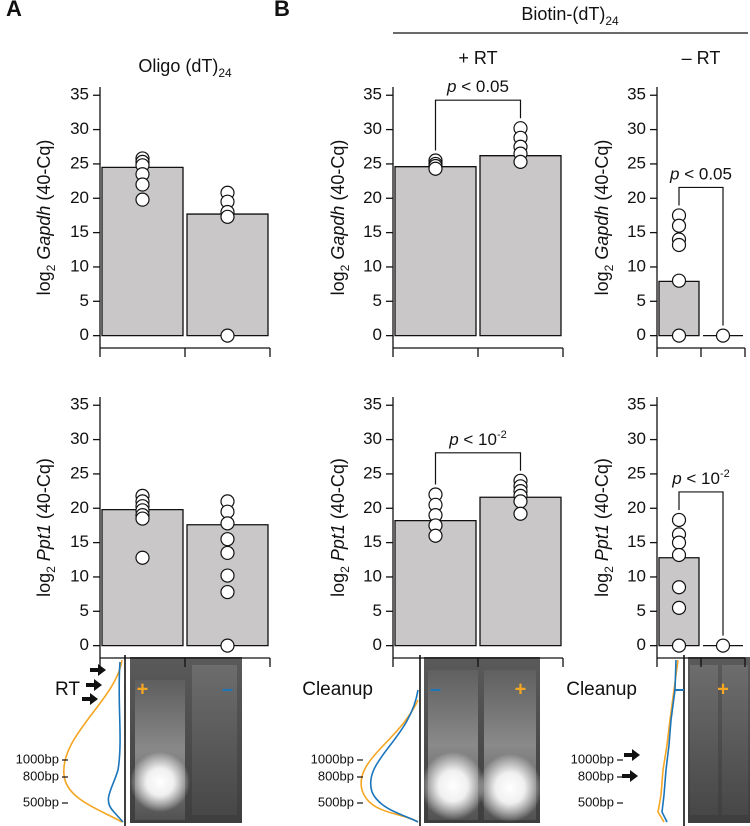  Describe the element at coordinates (372, 162) in the screenshot. I see `y-tick-label: 25` at that location.